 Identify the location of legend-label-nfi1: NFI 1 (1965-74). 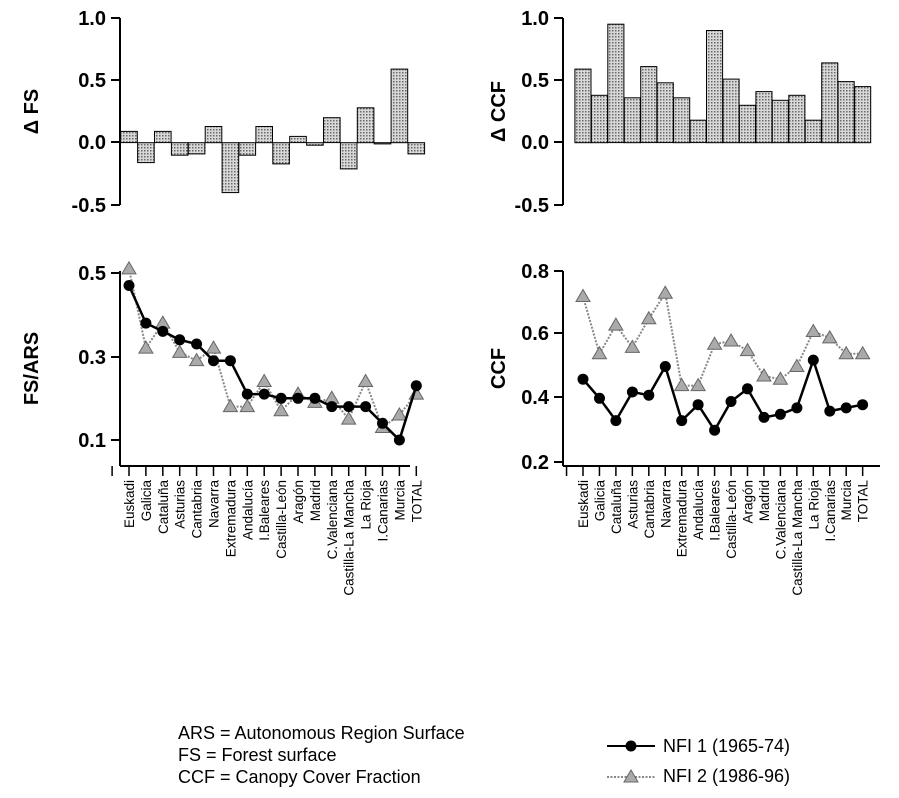
(727, 746).